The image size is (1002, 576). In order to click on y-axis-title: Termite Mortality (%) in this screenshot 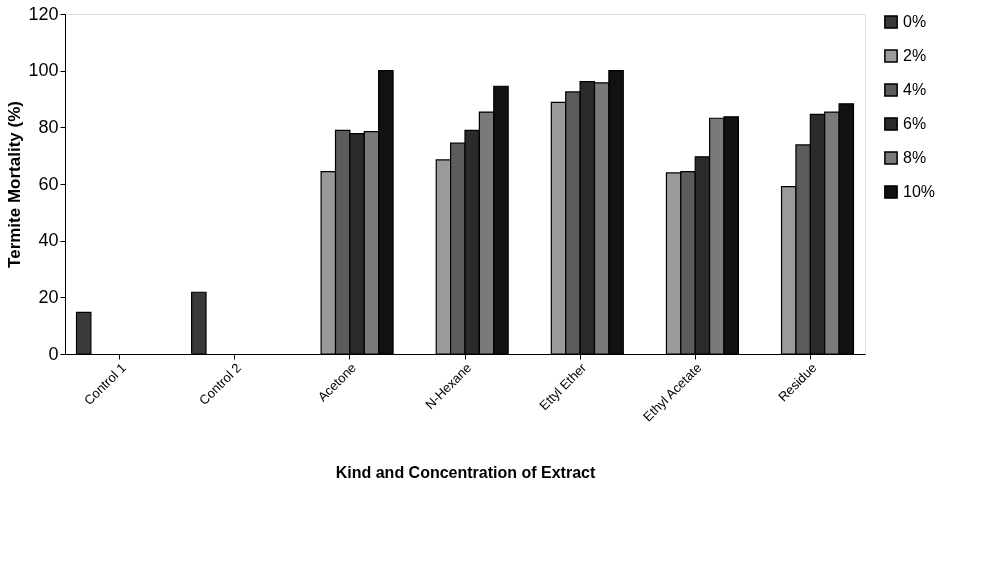, I will do `click(15, 184)`.